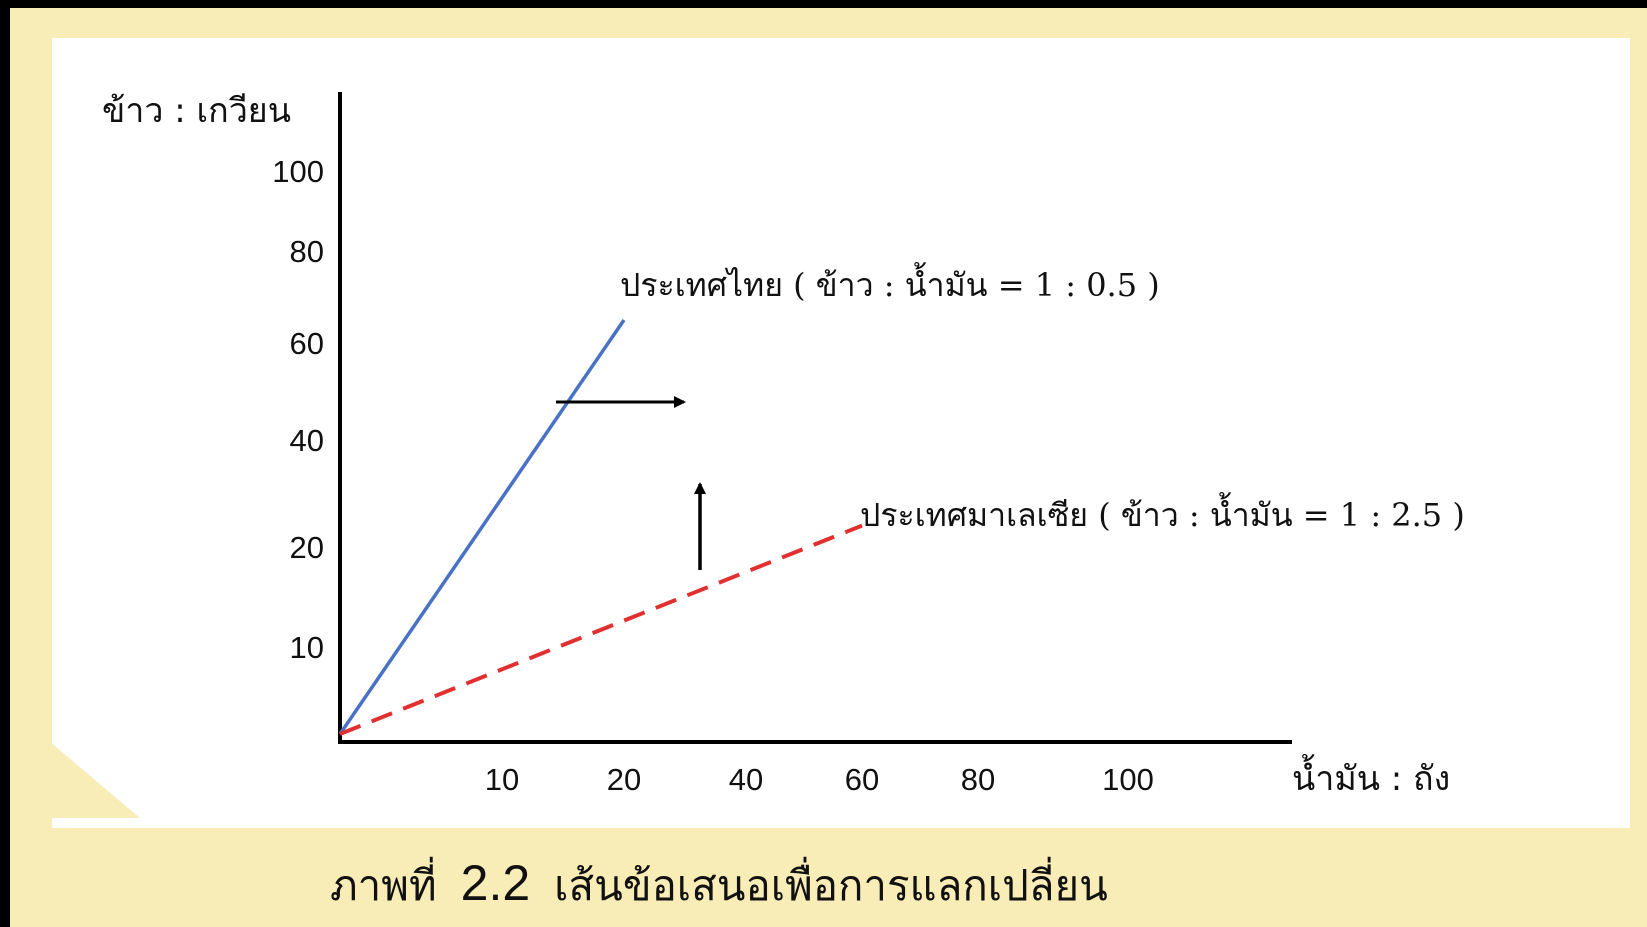  Describe the element at coordinates (746, 779) in the screenshot. I see `x-tick-label: 40` at that location.